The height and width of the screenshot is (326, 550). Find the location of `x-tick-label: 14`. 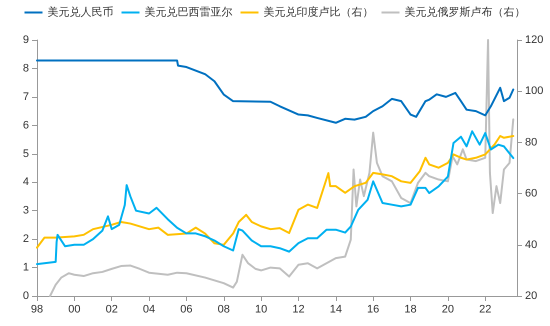

x-tick-label: 14 is located at coordinates (336, 310).